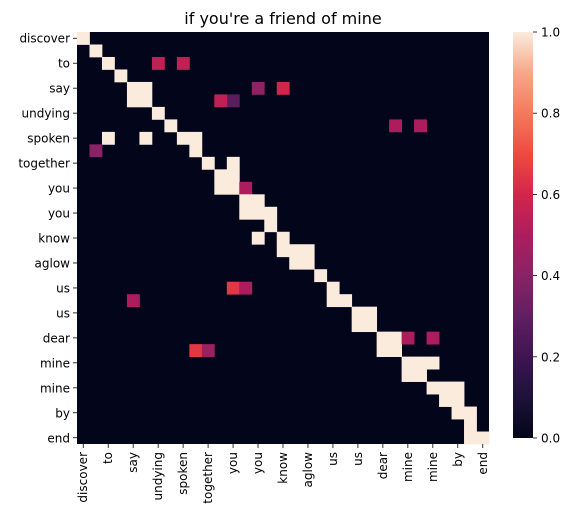  Describe the element at coordinates (458, 459) in the screenshot. I see `x-tick-label: by` at that location.